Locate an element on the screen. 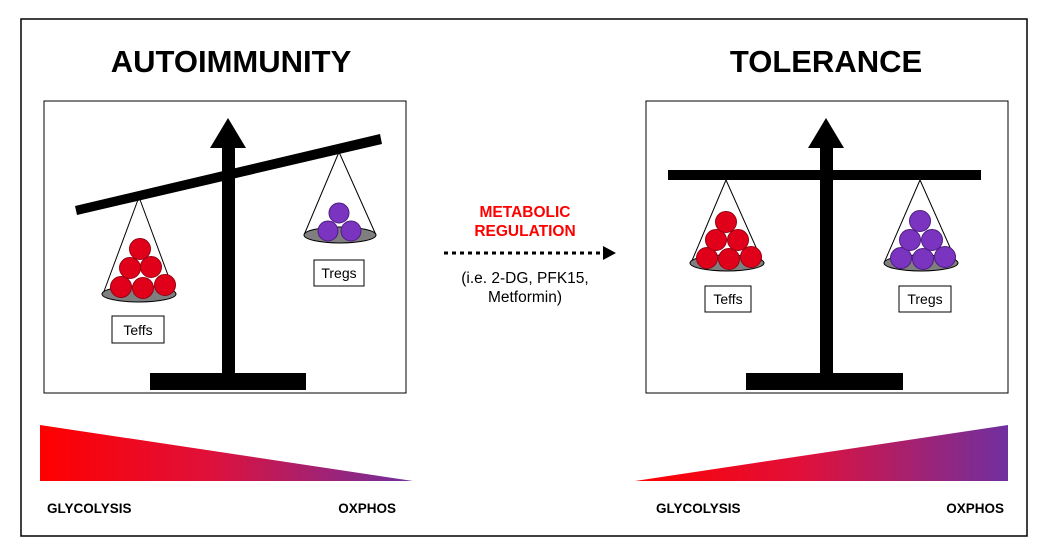 The height and width of the screenshot is (558, 1049). metabolic-note-line1: (i.e. 2-DG, PFK15, is located at coordinates (524, 278).